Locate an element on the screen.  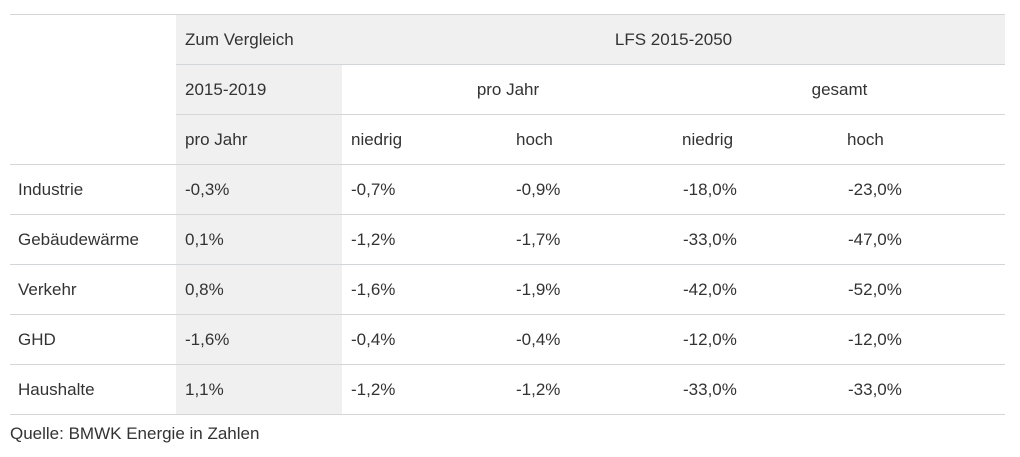
row-label: Verkehr is located at coordinates (93, 289).